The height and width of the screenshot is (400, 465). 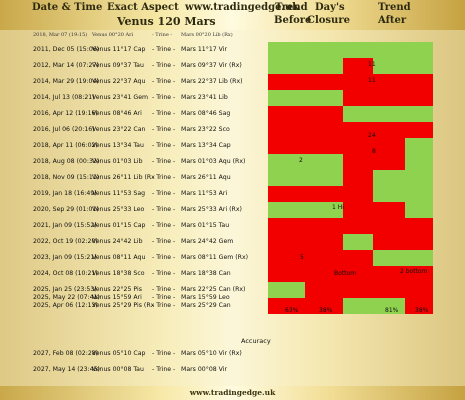 I want to click on row-venus: Venus 11°53 Sag, so click(x=119, y=193).